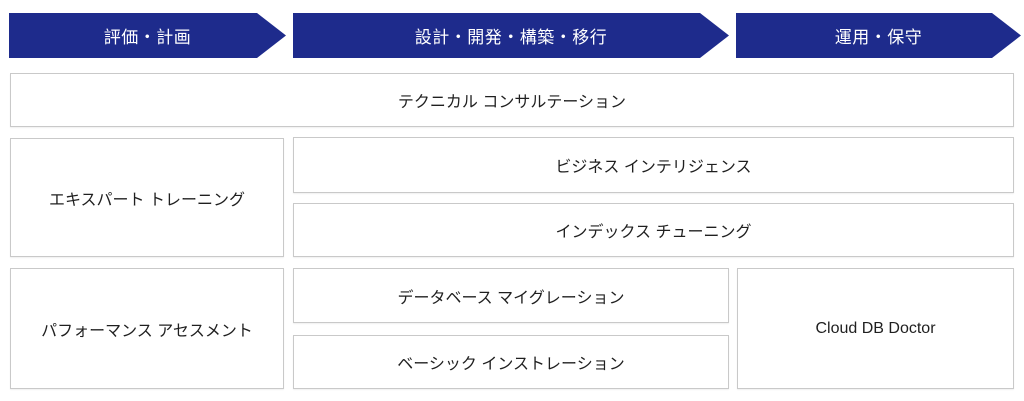 This screenshot has width=1024, height=401. What do you see at coordinates (147, 331) in the screenshot?
I see `service-label: パフォーマンス アセスメント` at bounding box center [147, 331].